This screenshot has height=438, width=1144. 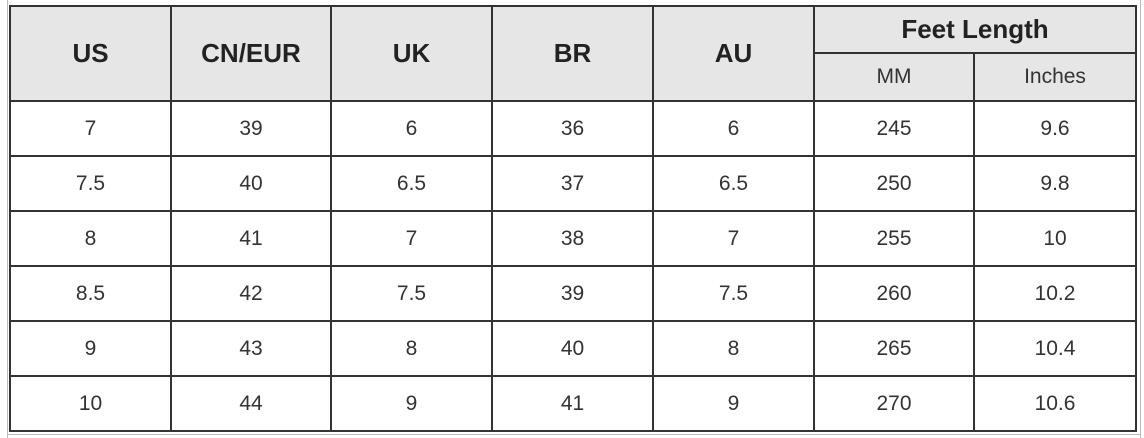 I want to click on header-mm: MM, so click(x=894, y=77).